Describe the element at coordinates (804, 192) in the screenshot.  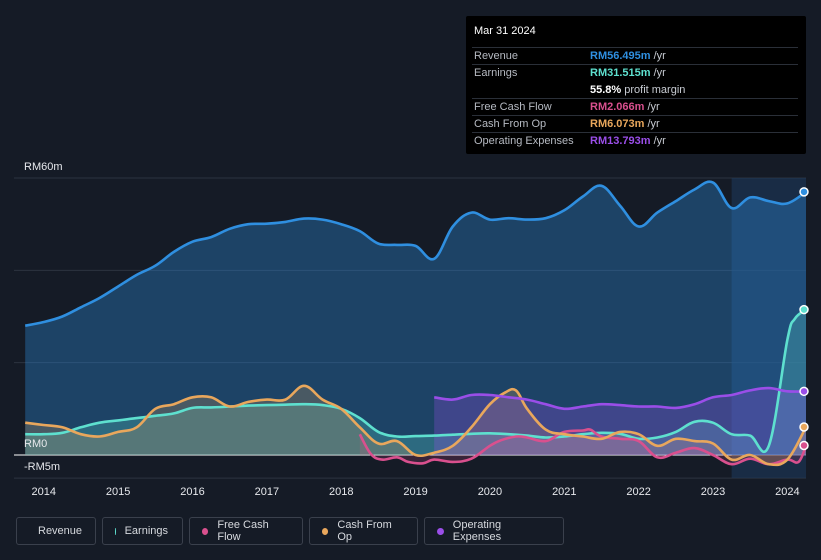
I see `revenue-endpoint` at that location.